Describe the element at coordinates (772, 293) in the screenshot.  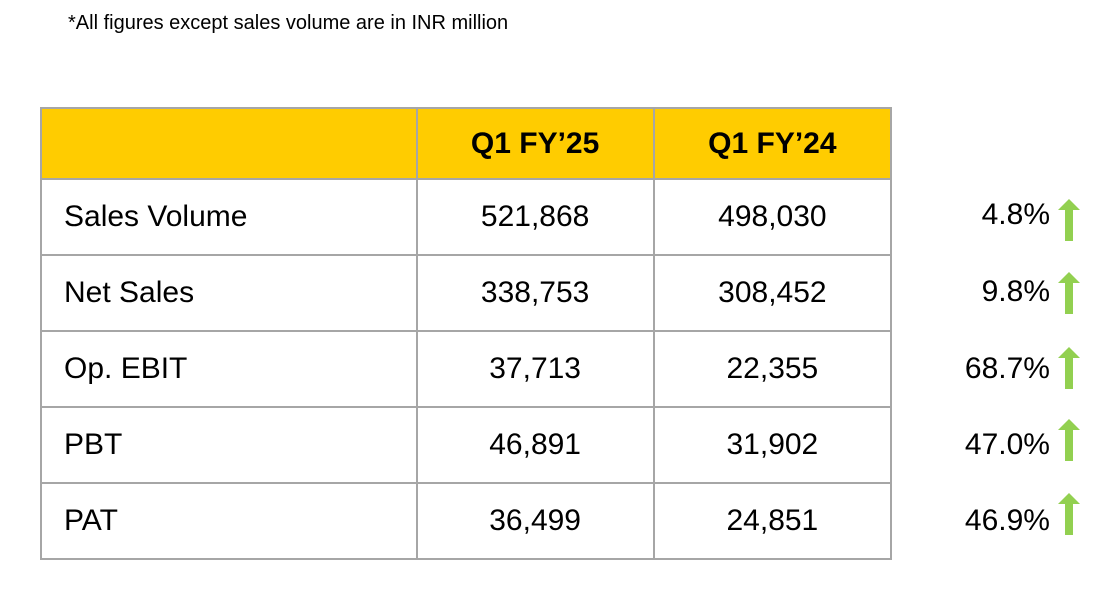
I see `q1fy24-value: 308,452` at that location.